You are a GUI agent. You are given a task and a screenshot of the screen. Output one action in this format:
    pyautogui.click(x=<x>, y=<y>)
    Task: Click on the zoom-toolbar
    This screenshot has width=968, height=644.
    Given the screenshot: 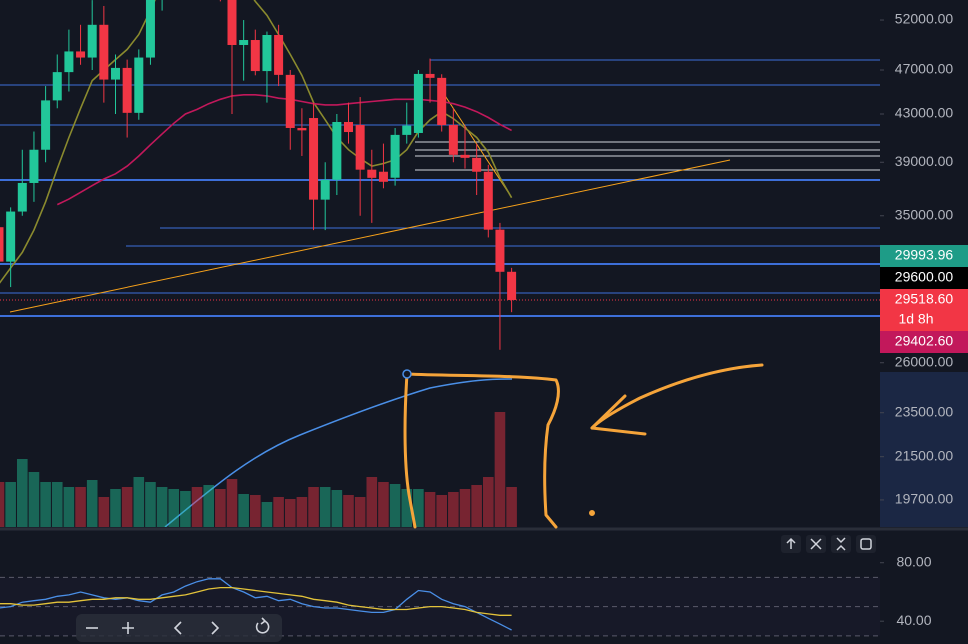 What is the action you would take?
    pyautogui.click(x=179, y=628)
    